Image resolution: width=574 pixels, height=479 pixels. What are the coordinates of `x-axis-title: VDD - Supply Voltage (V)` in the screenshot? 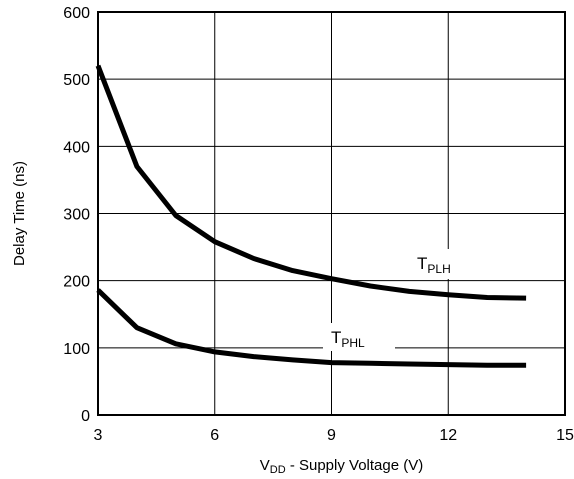 It's located at (341, 466).